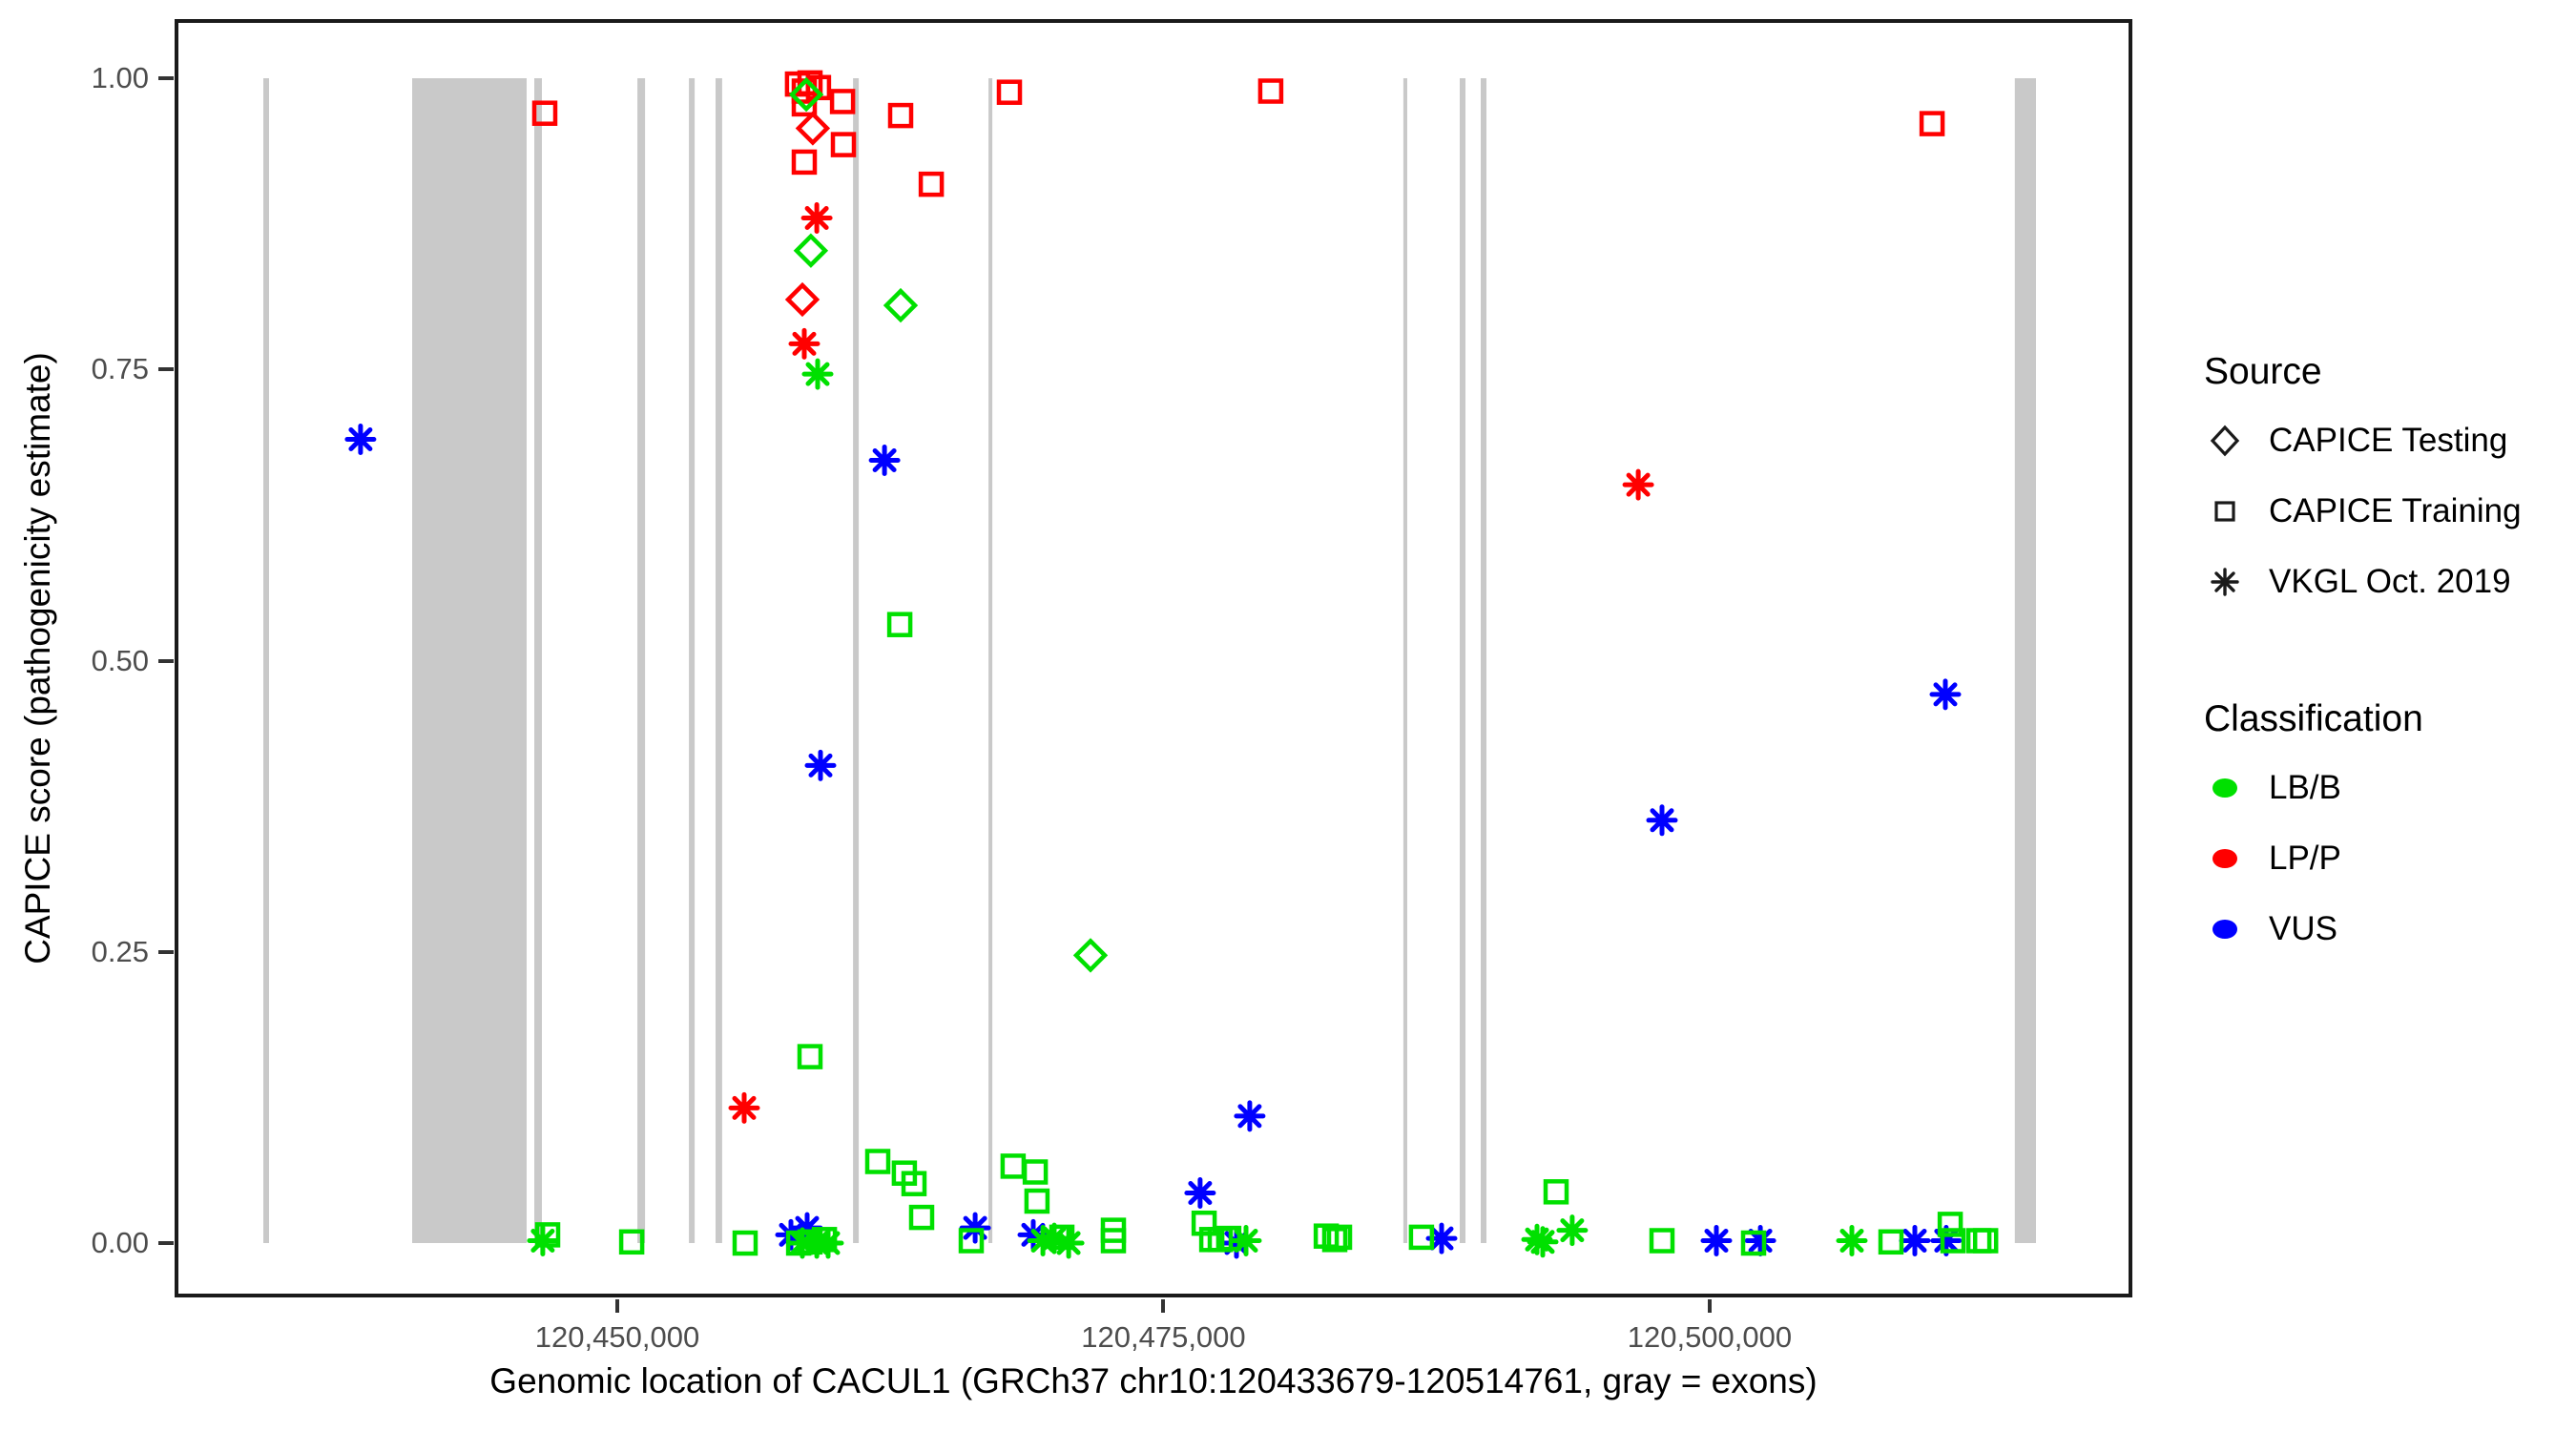 The image size is (2576, 1431). Describe the element at coordinates (1710, 1337) in the screenshot. I see `x-tick-label: 120,500,000` at that location.